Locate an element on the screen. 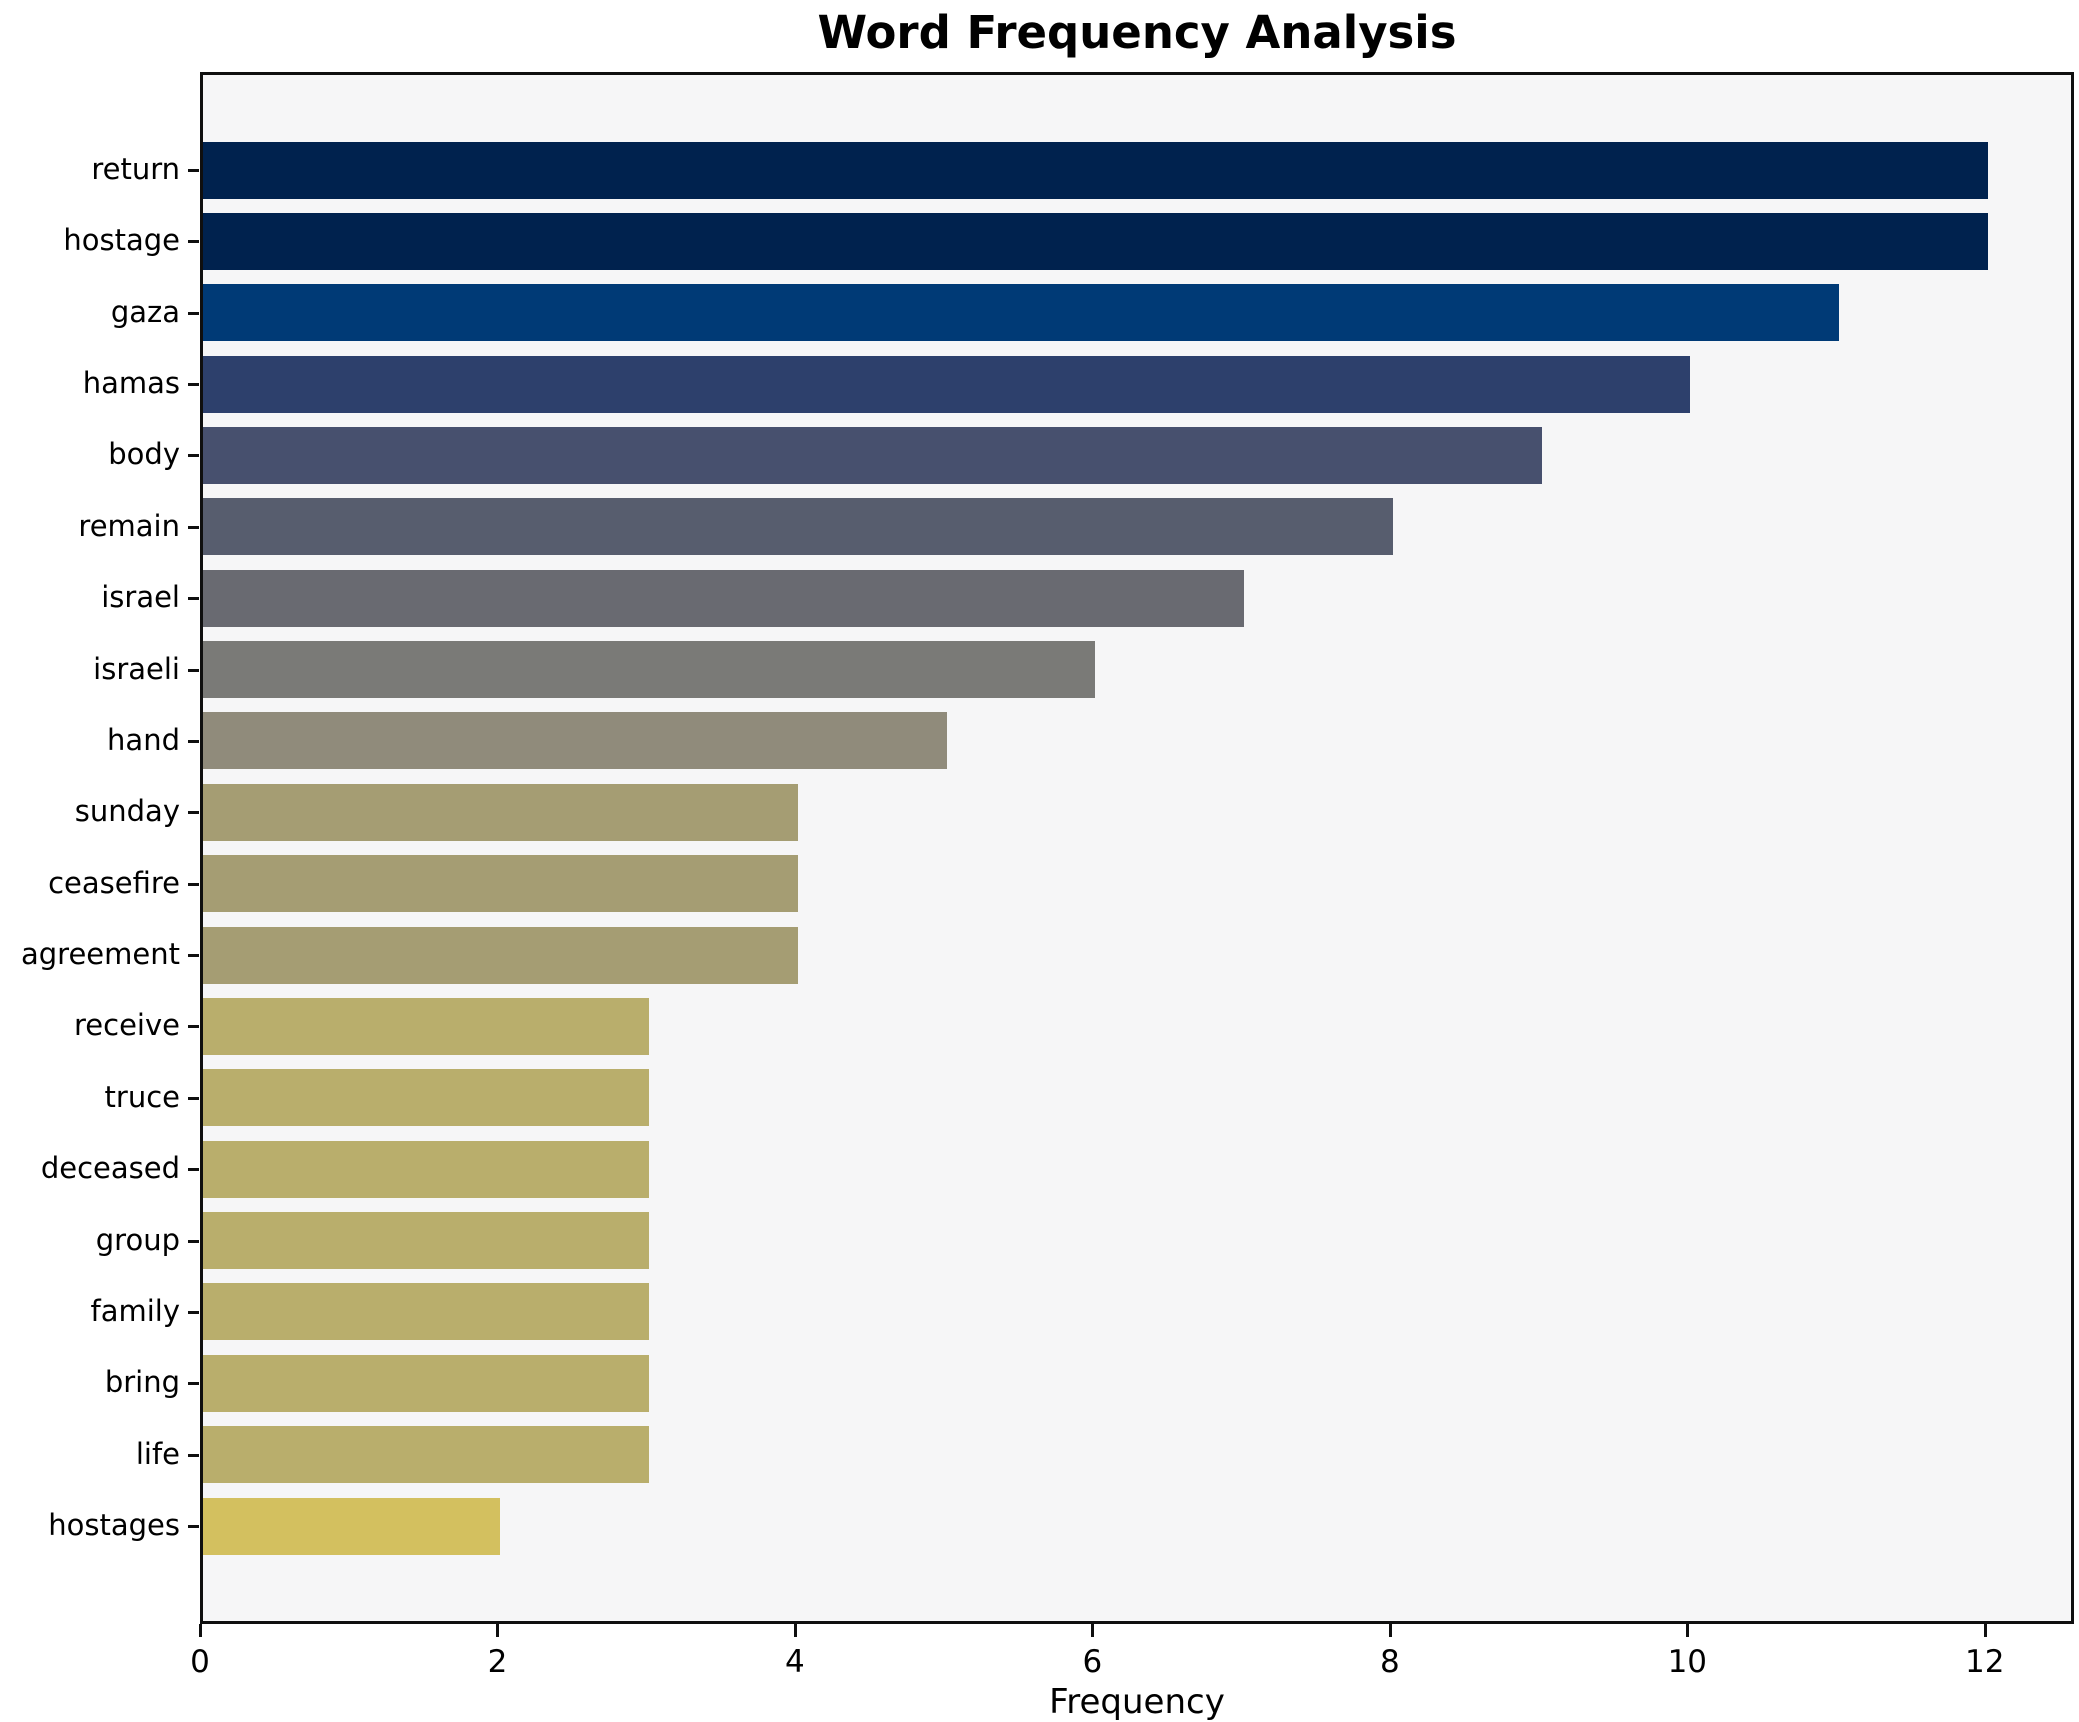 The width and height of the screenshot is (2079, 1722). y-tick-label-remain: remain is located at coordinates (129, 525).